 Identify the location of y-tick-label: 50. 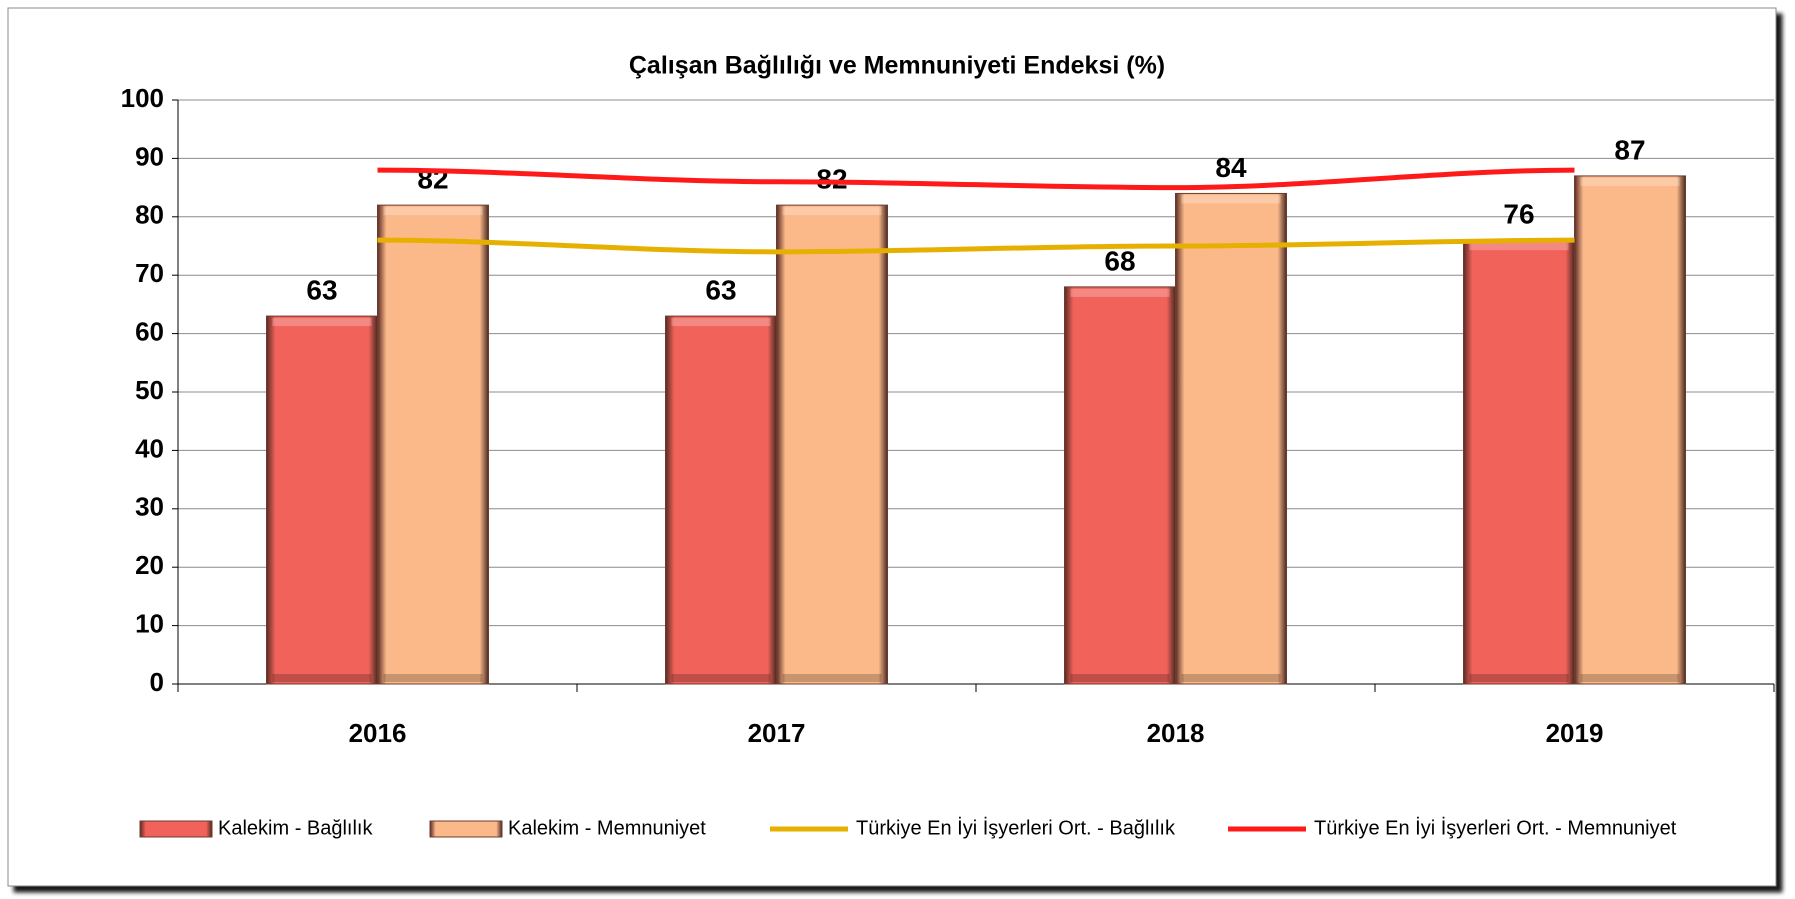
(149, 390).